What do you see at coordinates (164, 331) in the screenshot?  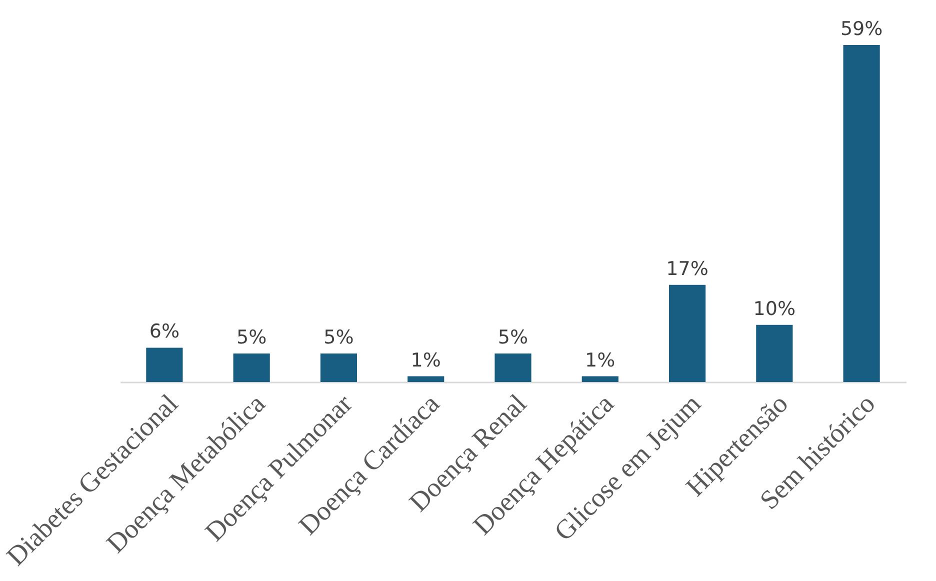 I see `data-label: 6%` at bounding box center [164, 331].